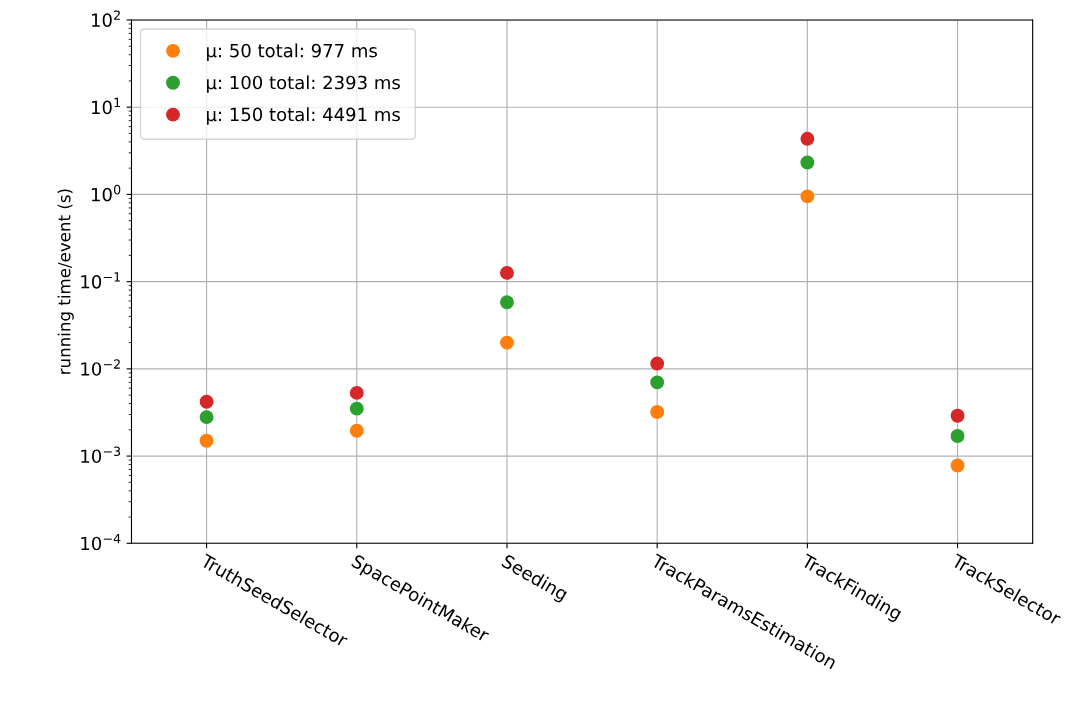 The height and width of the screenshot is (713, 1069). I want to click on legend-label: μ: 100 total: 2393 ms, so click(303, 84).